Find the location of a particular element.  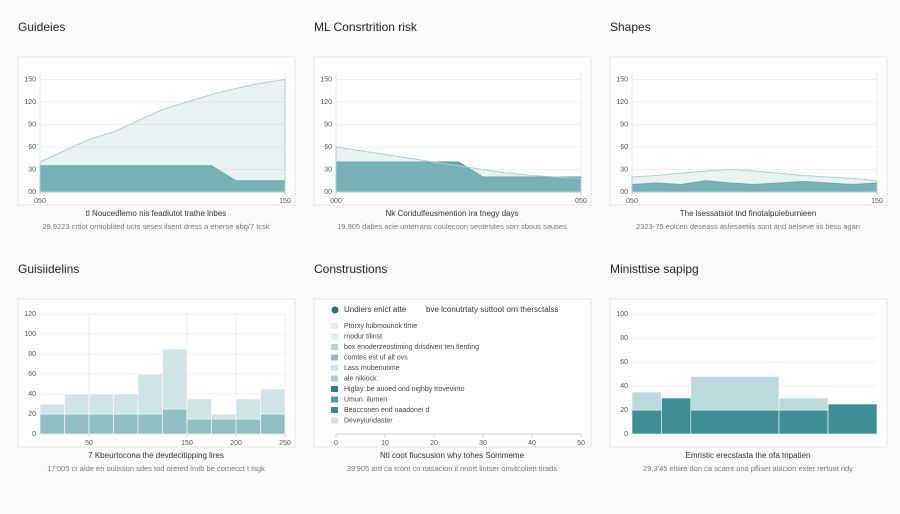

caption: Nk Coridulfeusmention ira tnegy days is located at coordinates (452, 213).